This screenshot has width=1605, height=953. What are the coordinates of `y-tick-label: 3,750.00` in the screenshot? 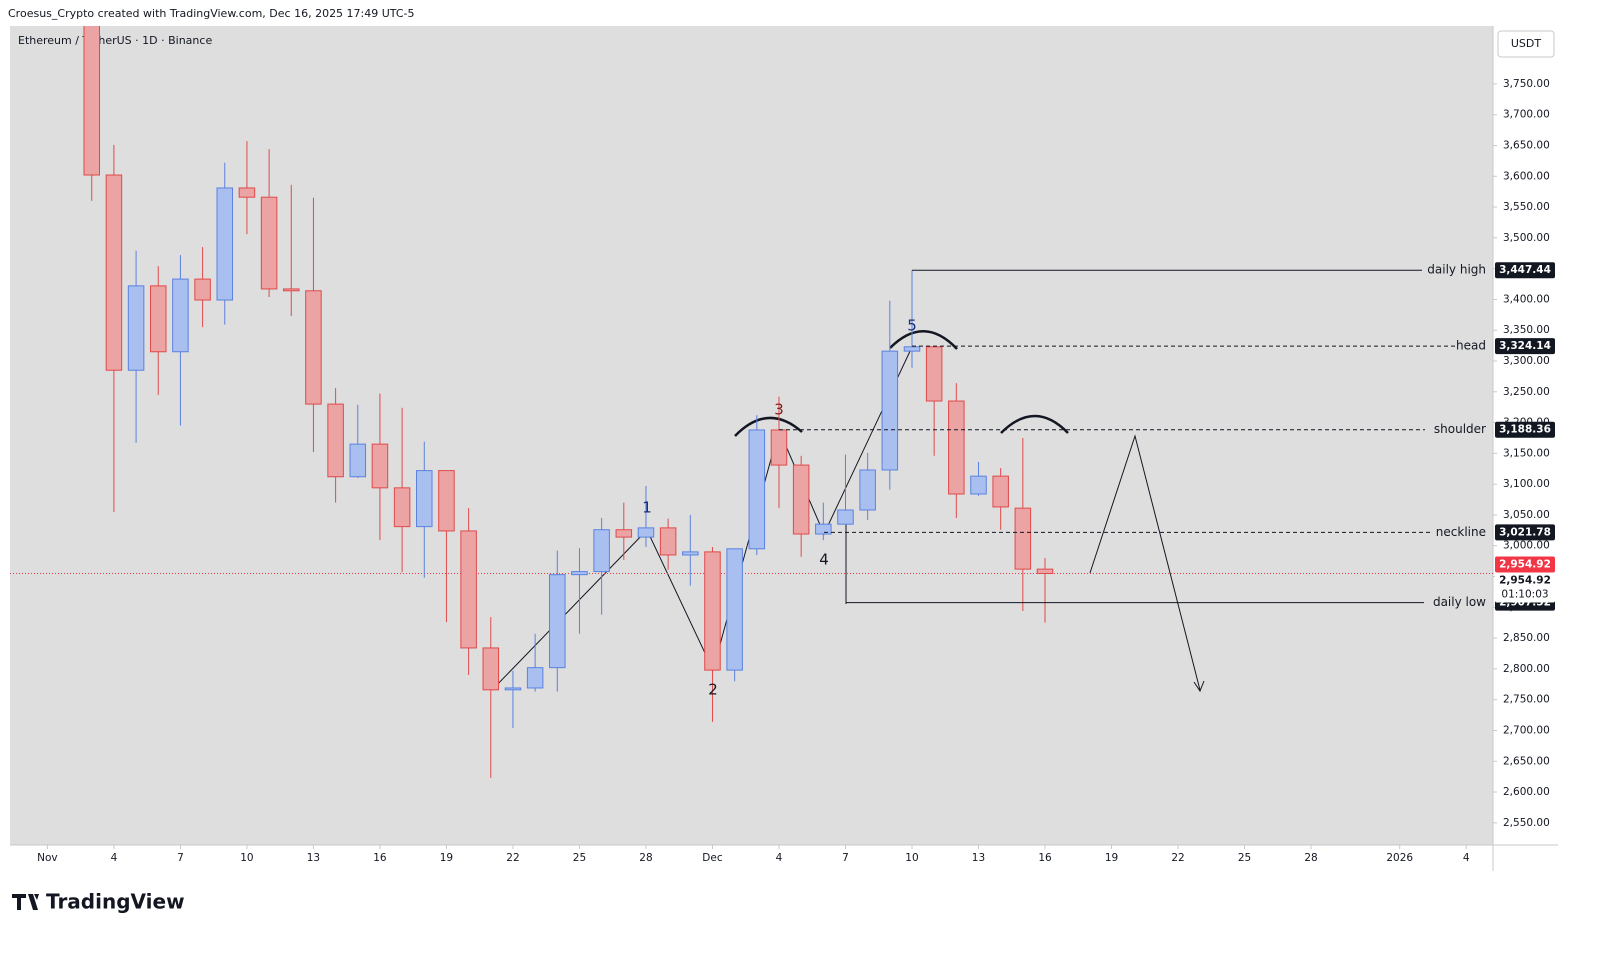 It's located at (1526, 84).